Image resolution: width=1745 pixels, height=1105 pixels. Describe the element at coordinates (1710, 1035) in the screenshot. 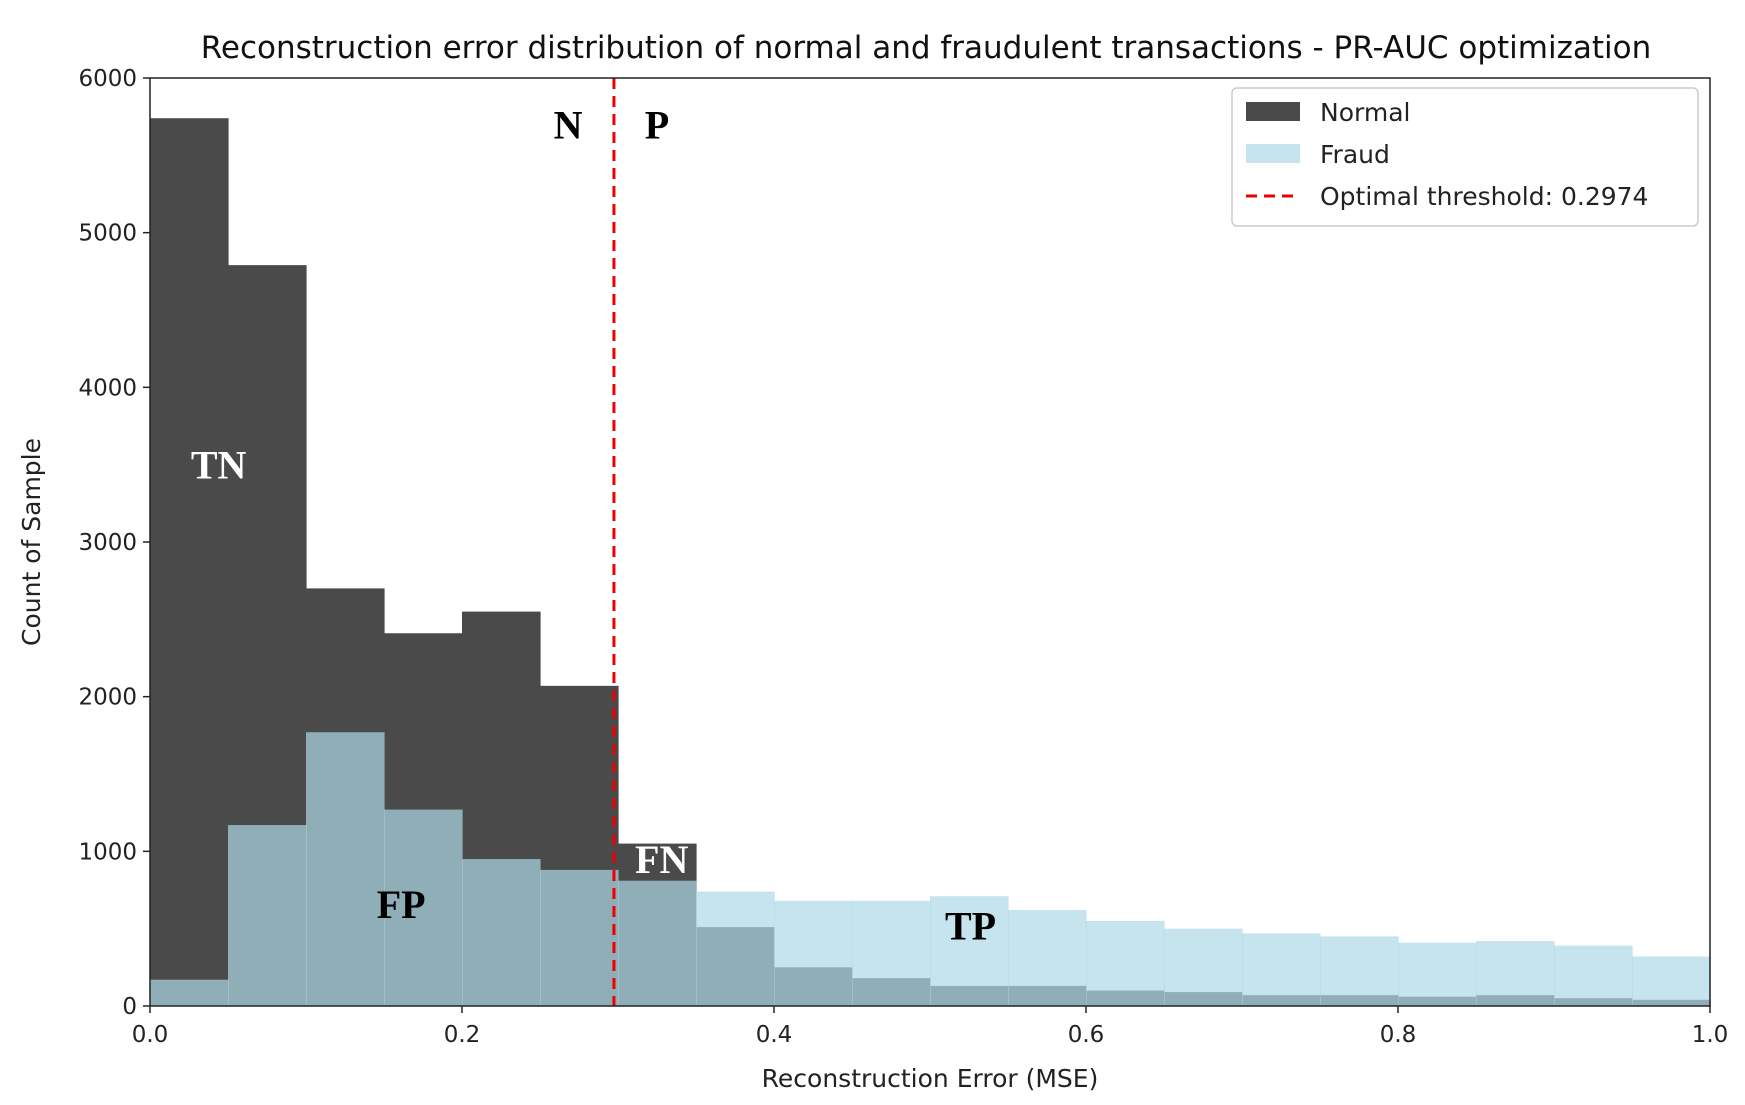

I see `x-tick-label: 1.0` at that location.